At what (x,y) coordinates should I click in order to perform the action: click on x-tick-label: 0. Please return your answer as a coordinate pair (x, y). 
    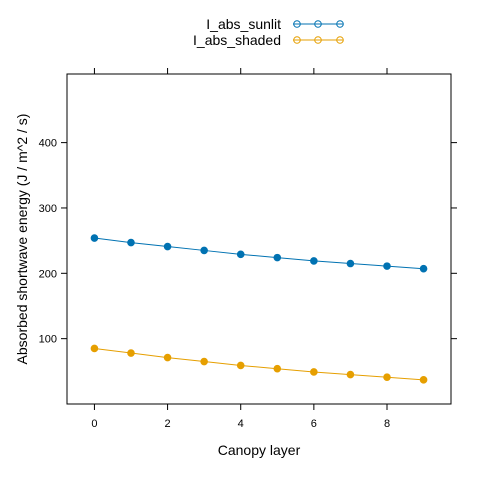
    Looking at the image, I should click on (94, 424).